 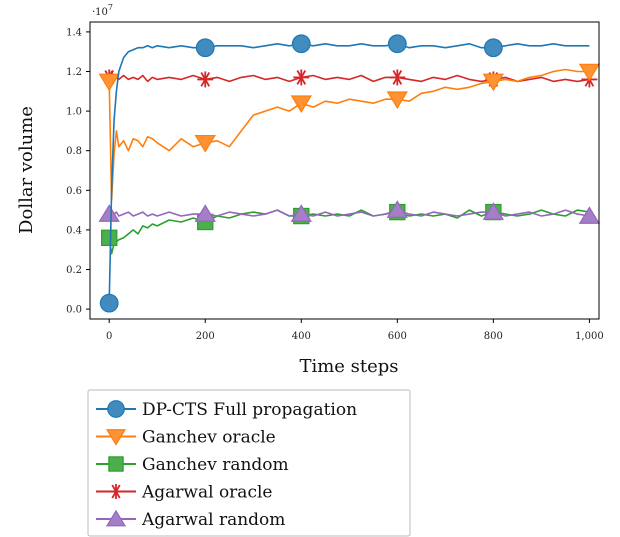 What do you see at coordinates (74, 230) in the screenshot?
I see `y-tick-label: 0.4` at bounding box center [74, 230].